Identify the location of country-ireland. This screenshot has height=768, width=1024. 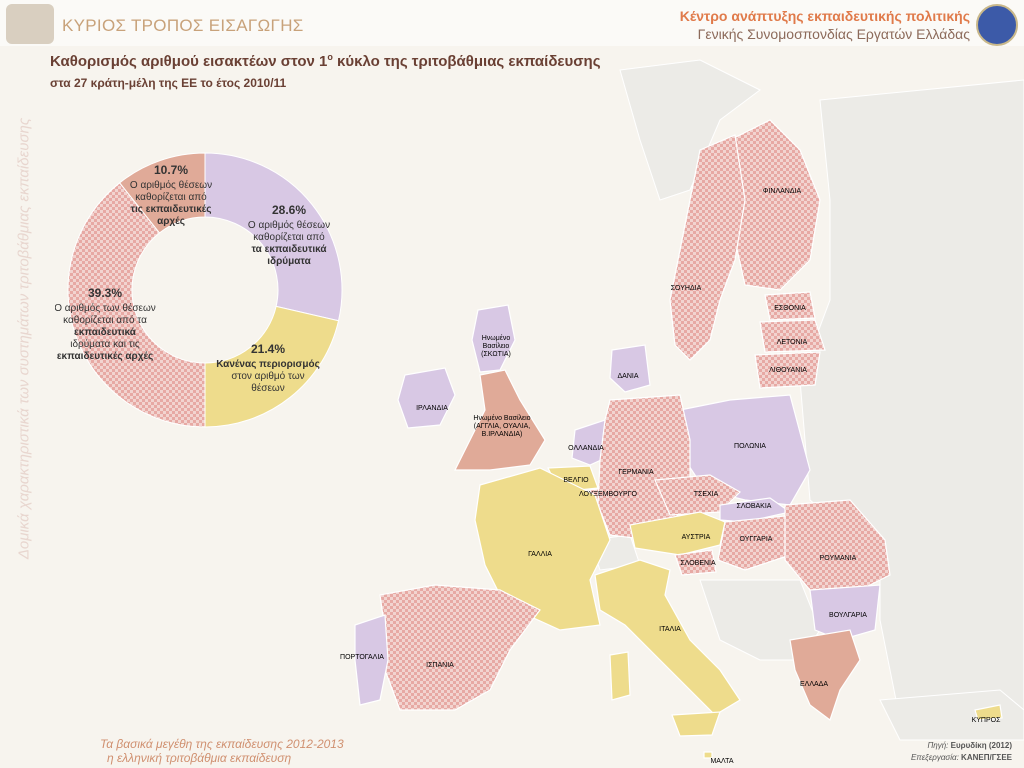
(426, 398).